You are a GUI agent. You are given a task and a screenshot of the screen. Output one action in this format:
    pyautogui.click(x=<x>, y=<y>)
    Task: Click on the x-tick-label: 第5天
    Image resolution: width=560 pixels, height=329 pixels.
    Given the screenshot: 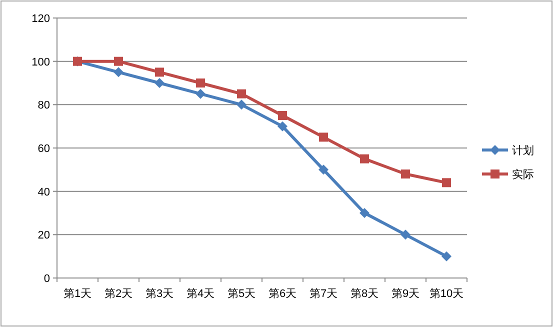 What is the action you would take?
    pyautogui.click(x=241, y=294)
    